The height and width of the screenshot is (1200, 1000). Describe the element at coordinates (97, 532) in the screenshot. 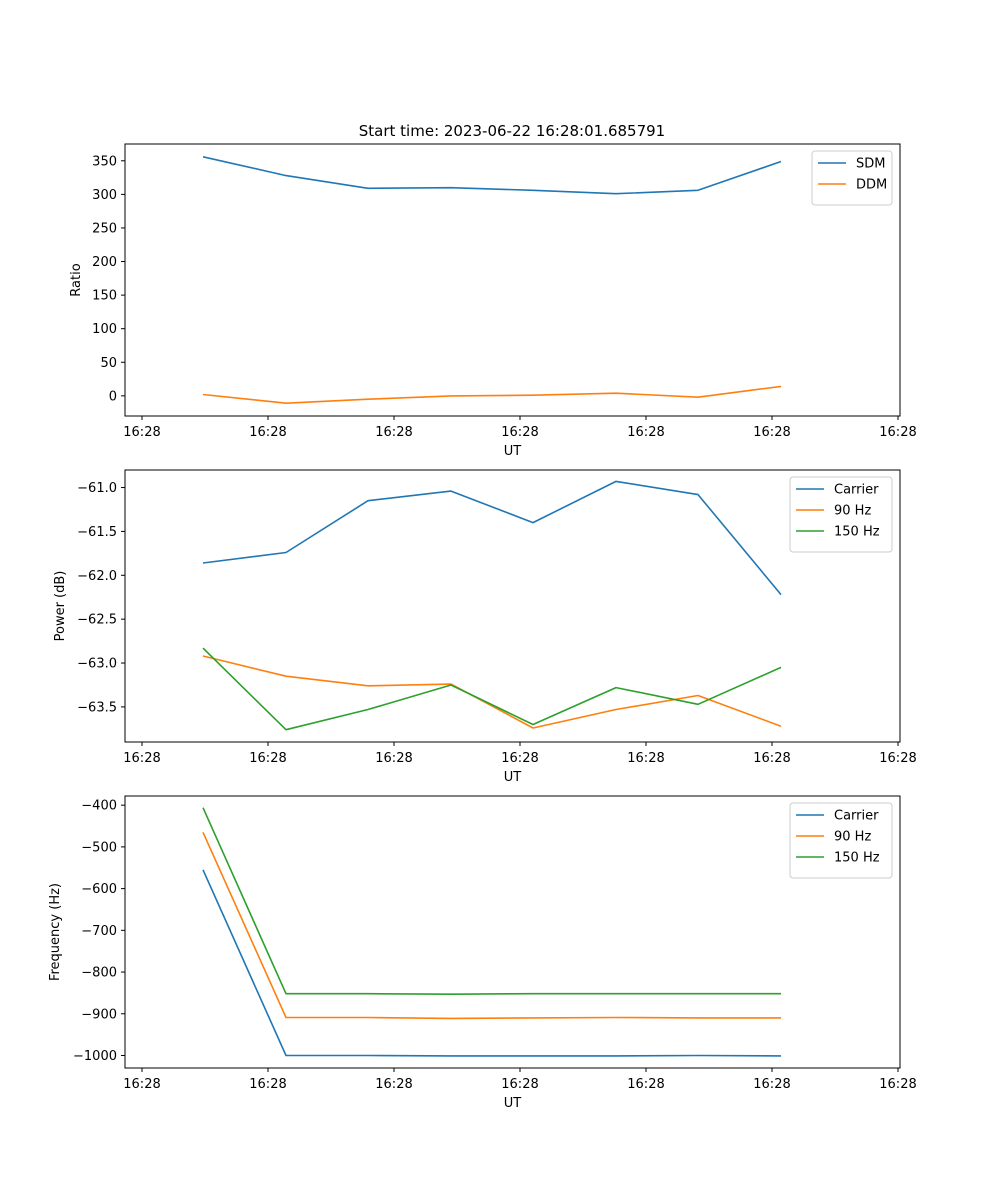

I see `y-tick-label: −61.5` at that location.